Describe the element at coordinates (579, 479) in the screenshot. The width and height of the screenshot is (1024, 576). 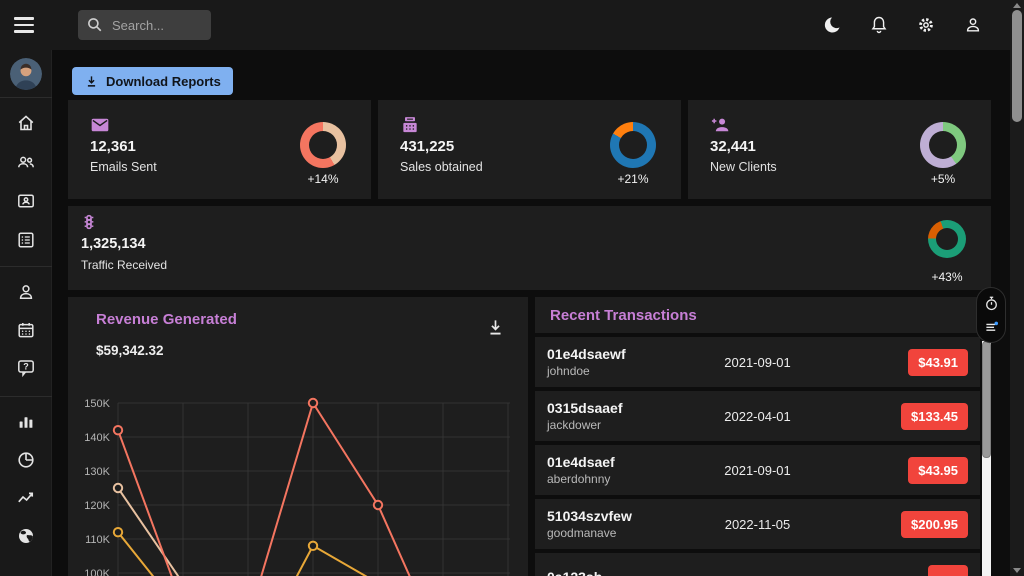
I see `transaction-user: aberdohnny` at that location.